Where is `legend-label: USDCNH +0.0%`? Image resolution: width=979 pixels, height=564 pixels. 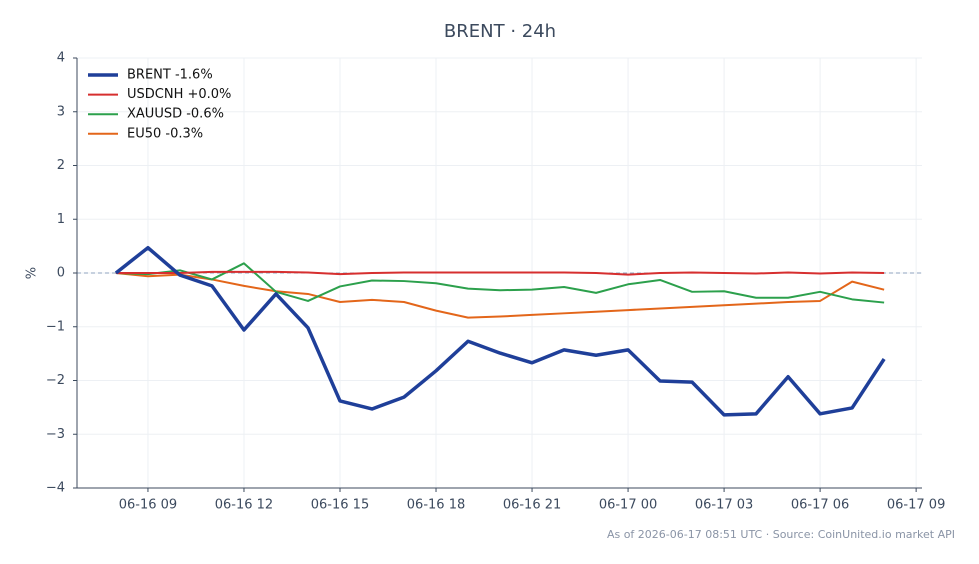
legend-label: USDCNH +0.0% is located at coordinates (179, 94).